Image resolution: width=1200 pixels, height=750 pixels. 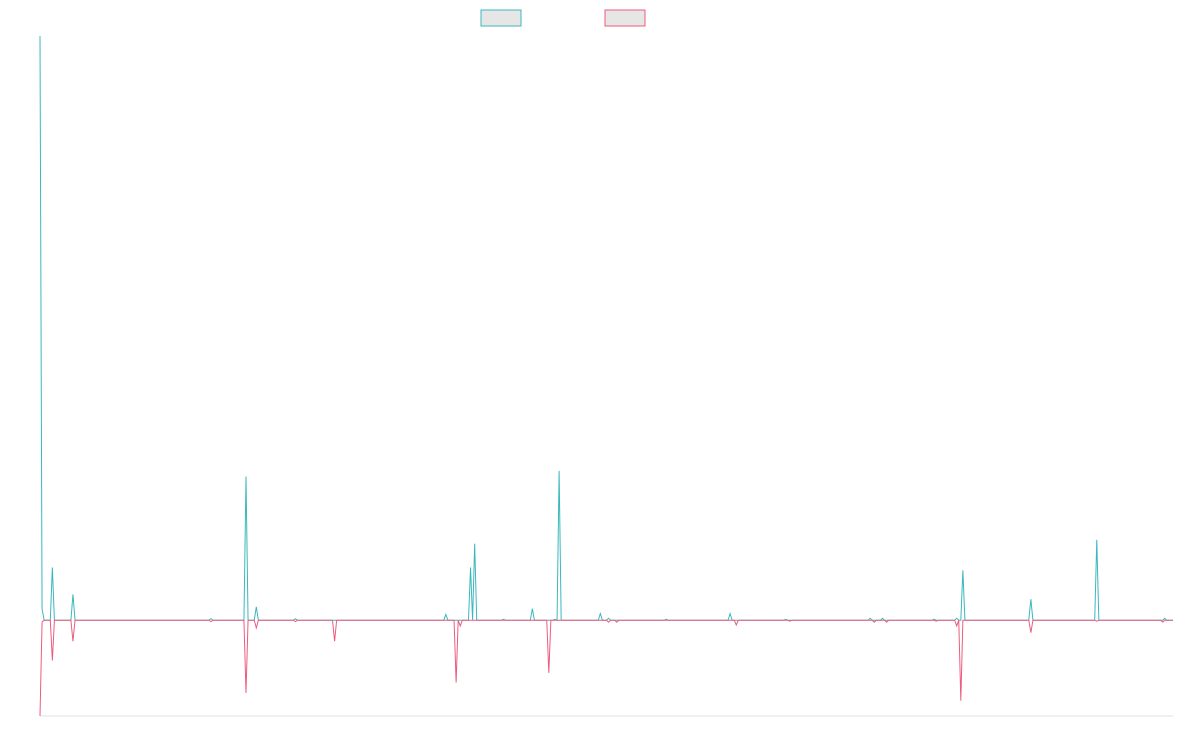 What do you see at coordinates (625, 18) in the screenshot?
I see `legend-swatch-series-b` at bounding box center [625, 18].